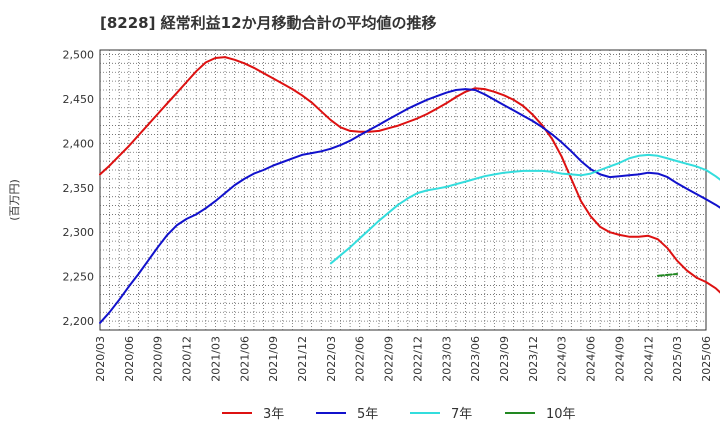  I want to click on x-tick-label: 2020/06, so click(129, 359).